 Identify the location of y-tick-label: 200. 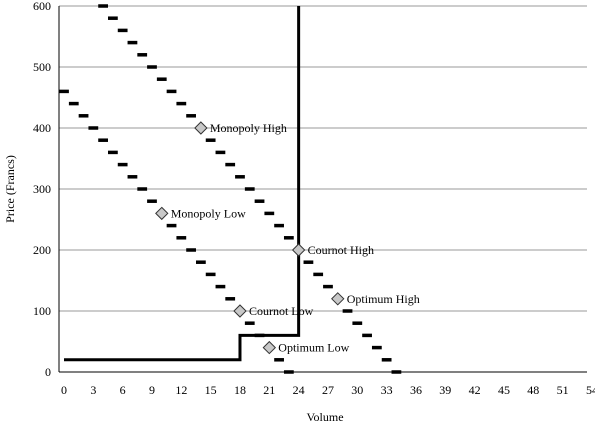
(42, 250).